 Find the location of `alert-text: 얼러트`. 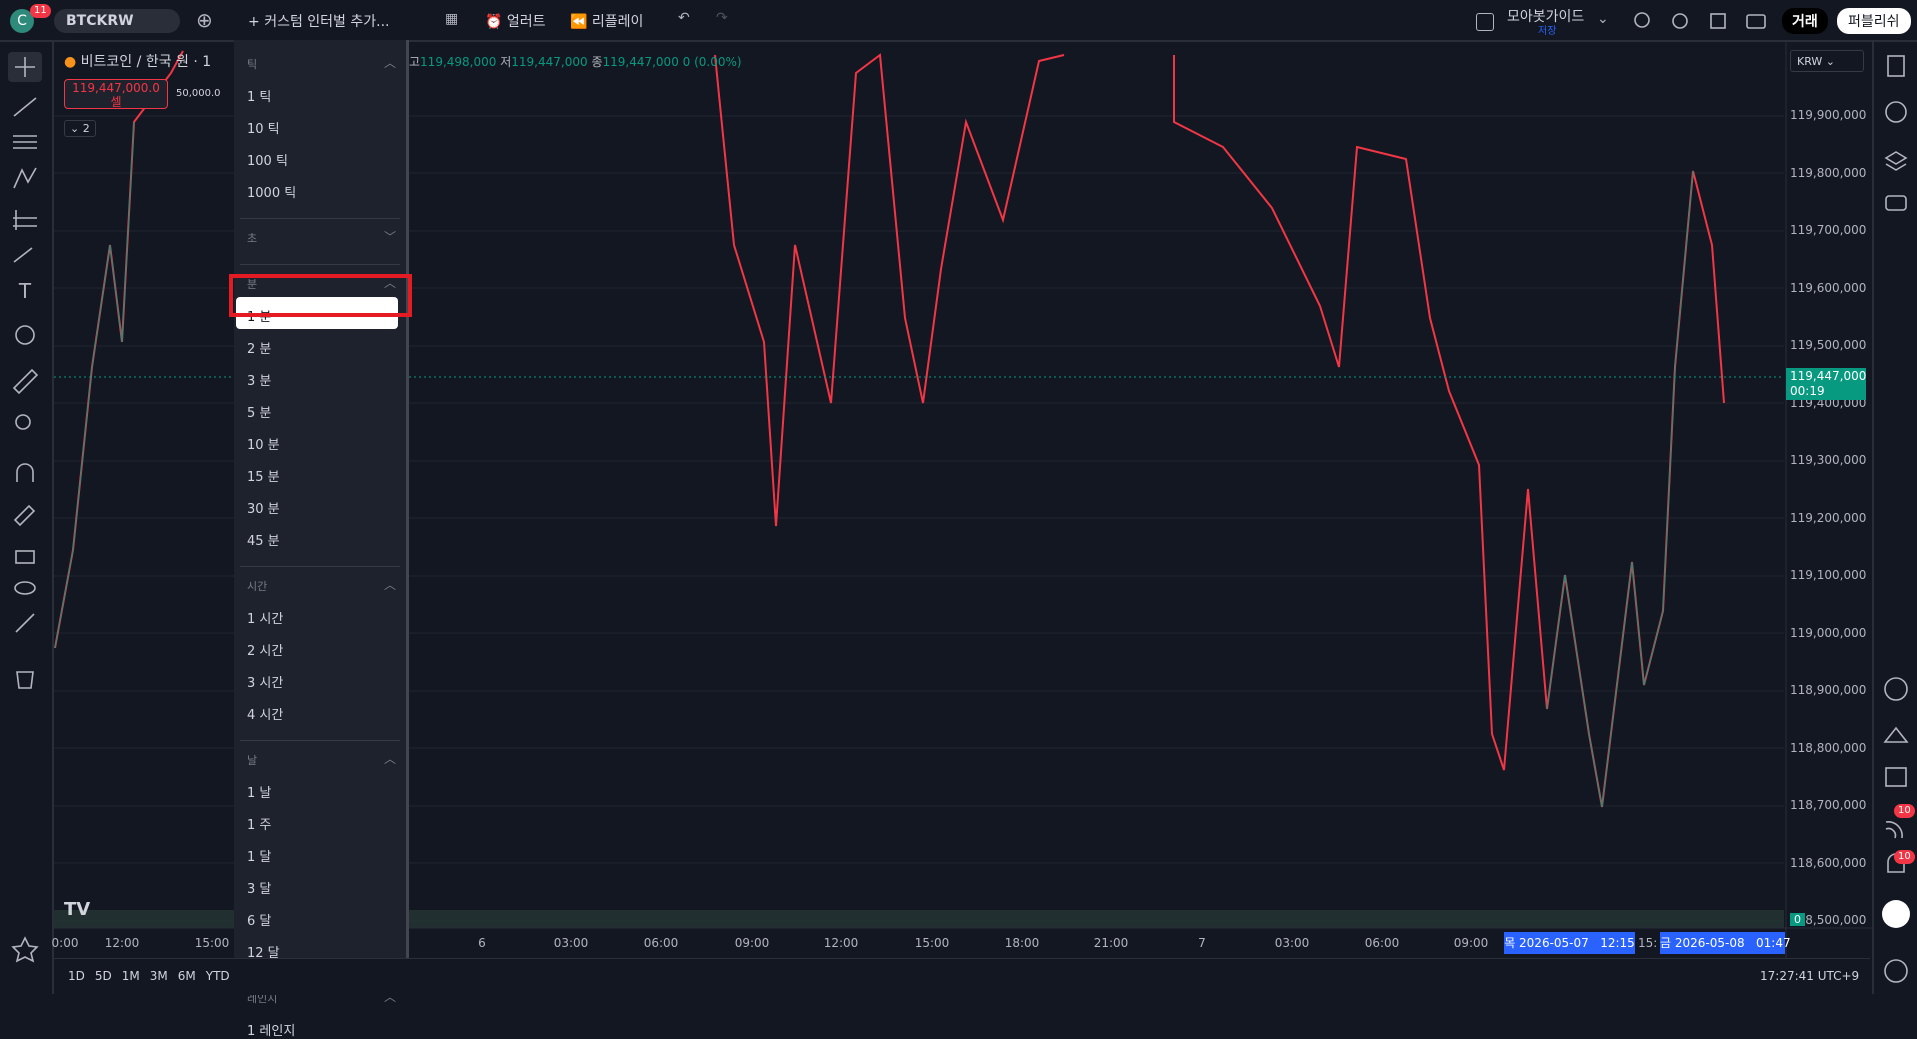

alert-text: 얼러트 is located at coordinates (526, 22).